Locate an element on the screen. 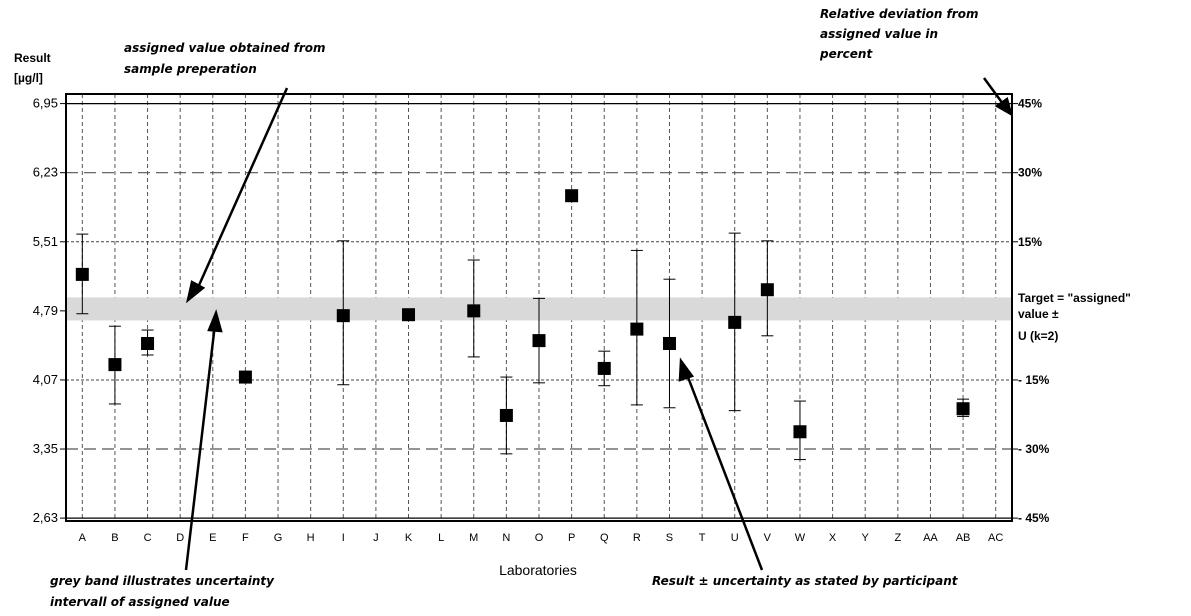 Image resolution: width=1191 pixels, height=616 pixels. y-tick-label: 6,23 is located at coordinates (45, 172).